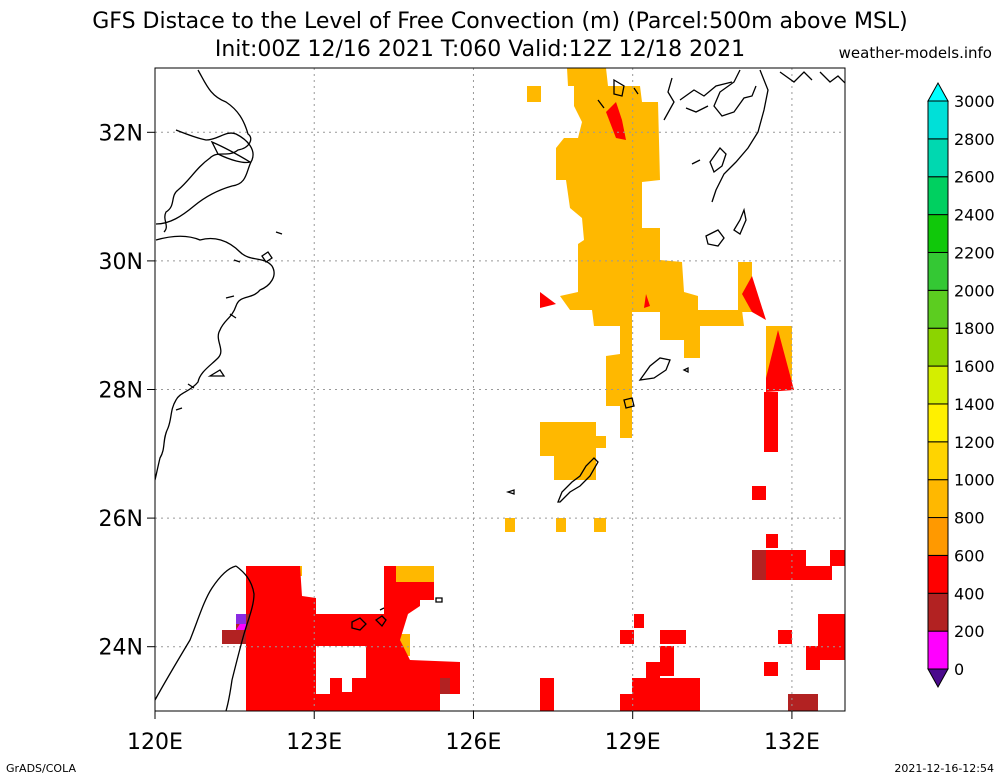  I want to click on footer-left: GrADS/COLA, so click(41, 768).